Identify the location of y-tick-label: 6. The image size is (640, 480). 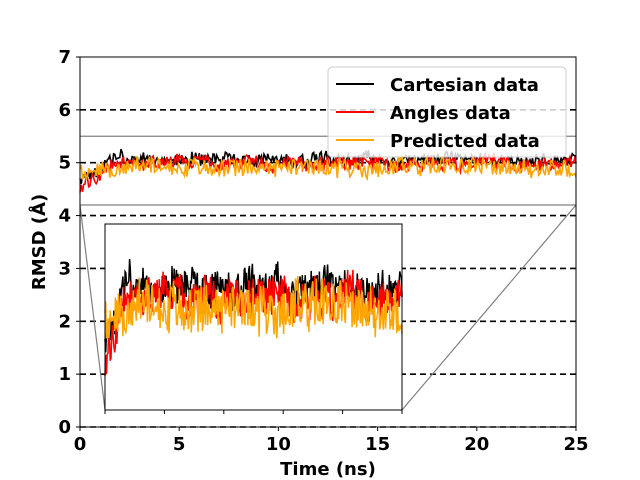
(64, 110).